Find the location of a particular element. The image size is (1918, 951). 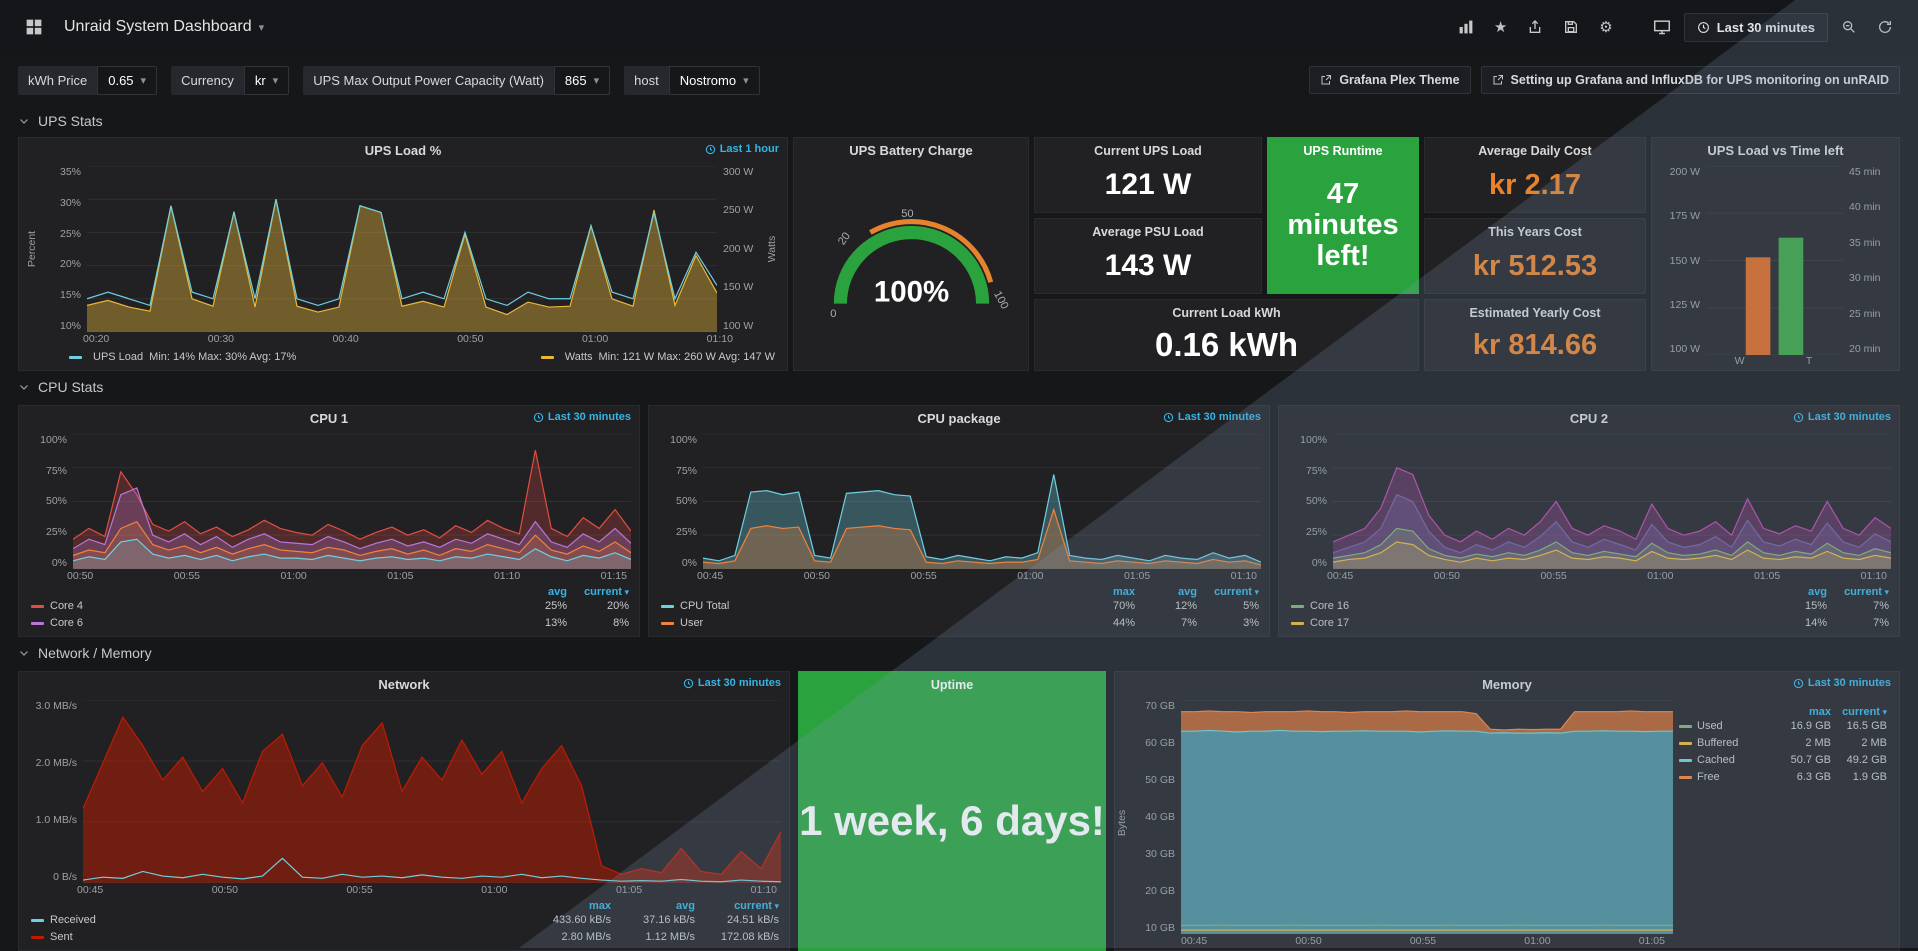

axis-tick: max is located at coordinates (1123, 591).